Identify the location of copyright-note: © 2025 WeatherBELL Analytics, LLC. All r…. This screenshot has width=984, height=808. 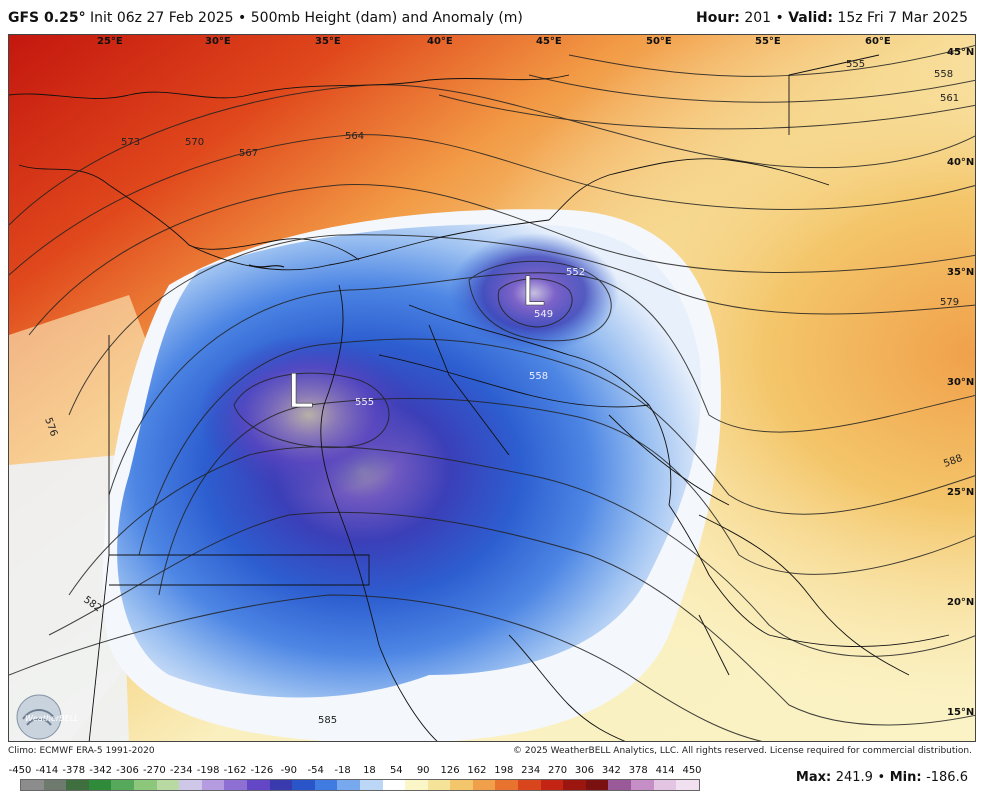
(742, 751).